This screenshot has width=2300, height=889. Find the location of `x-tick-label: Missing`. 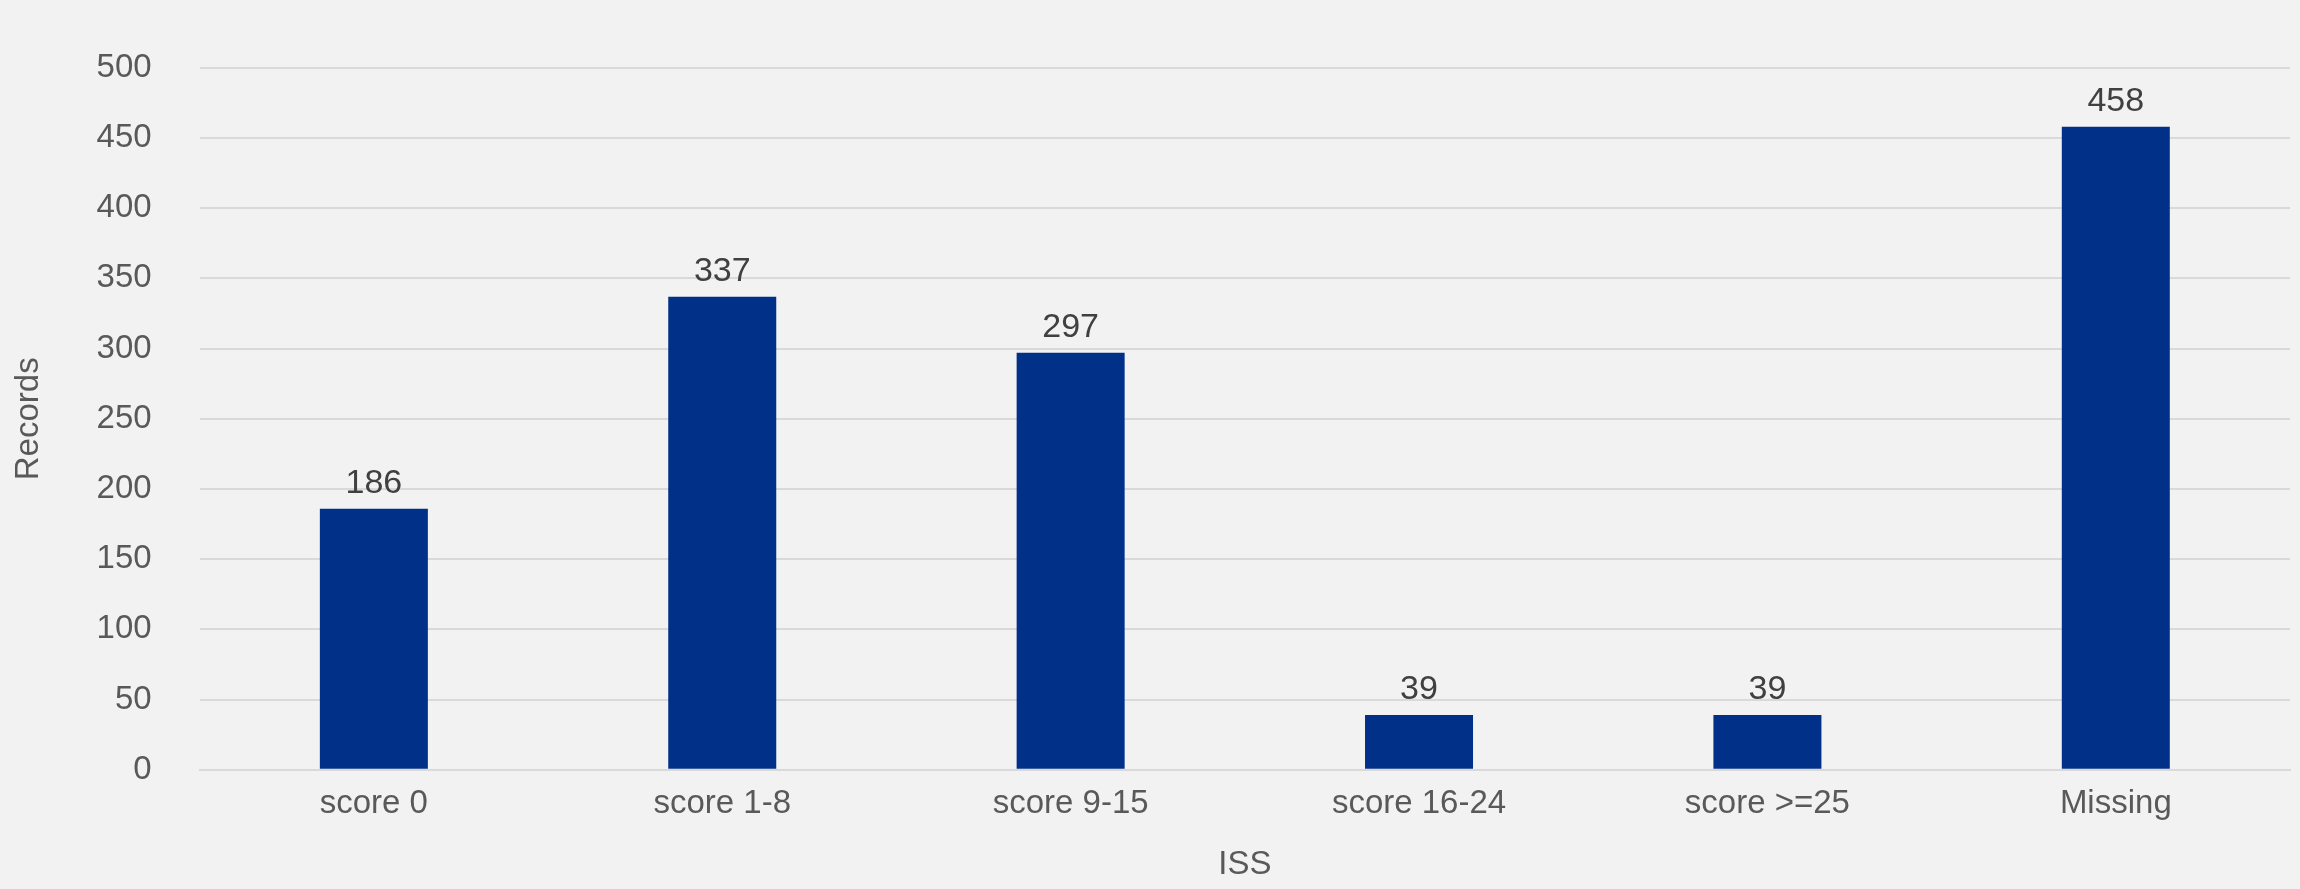

x-tick-label: Missing is located at coordinates (2115, 801).